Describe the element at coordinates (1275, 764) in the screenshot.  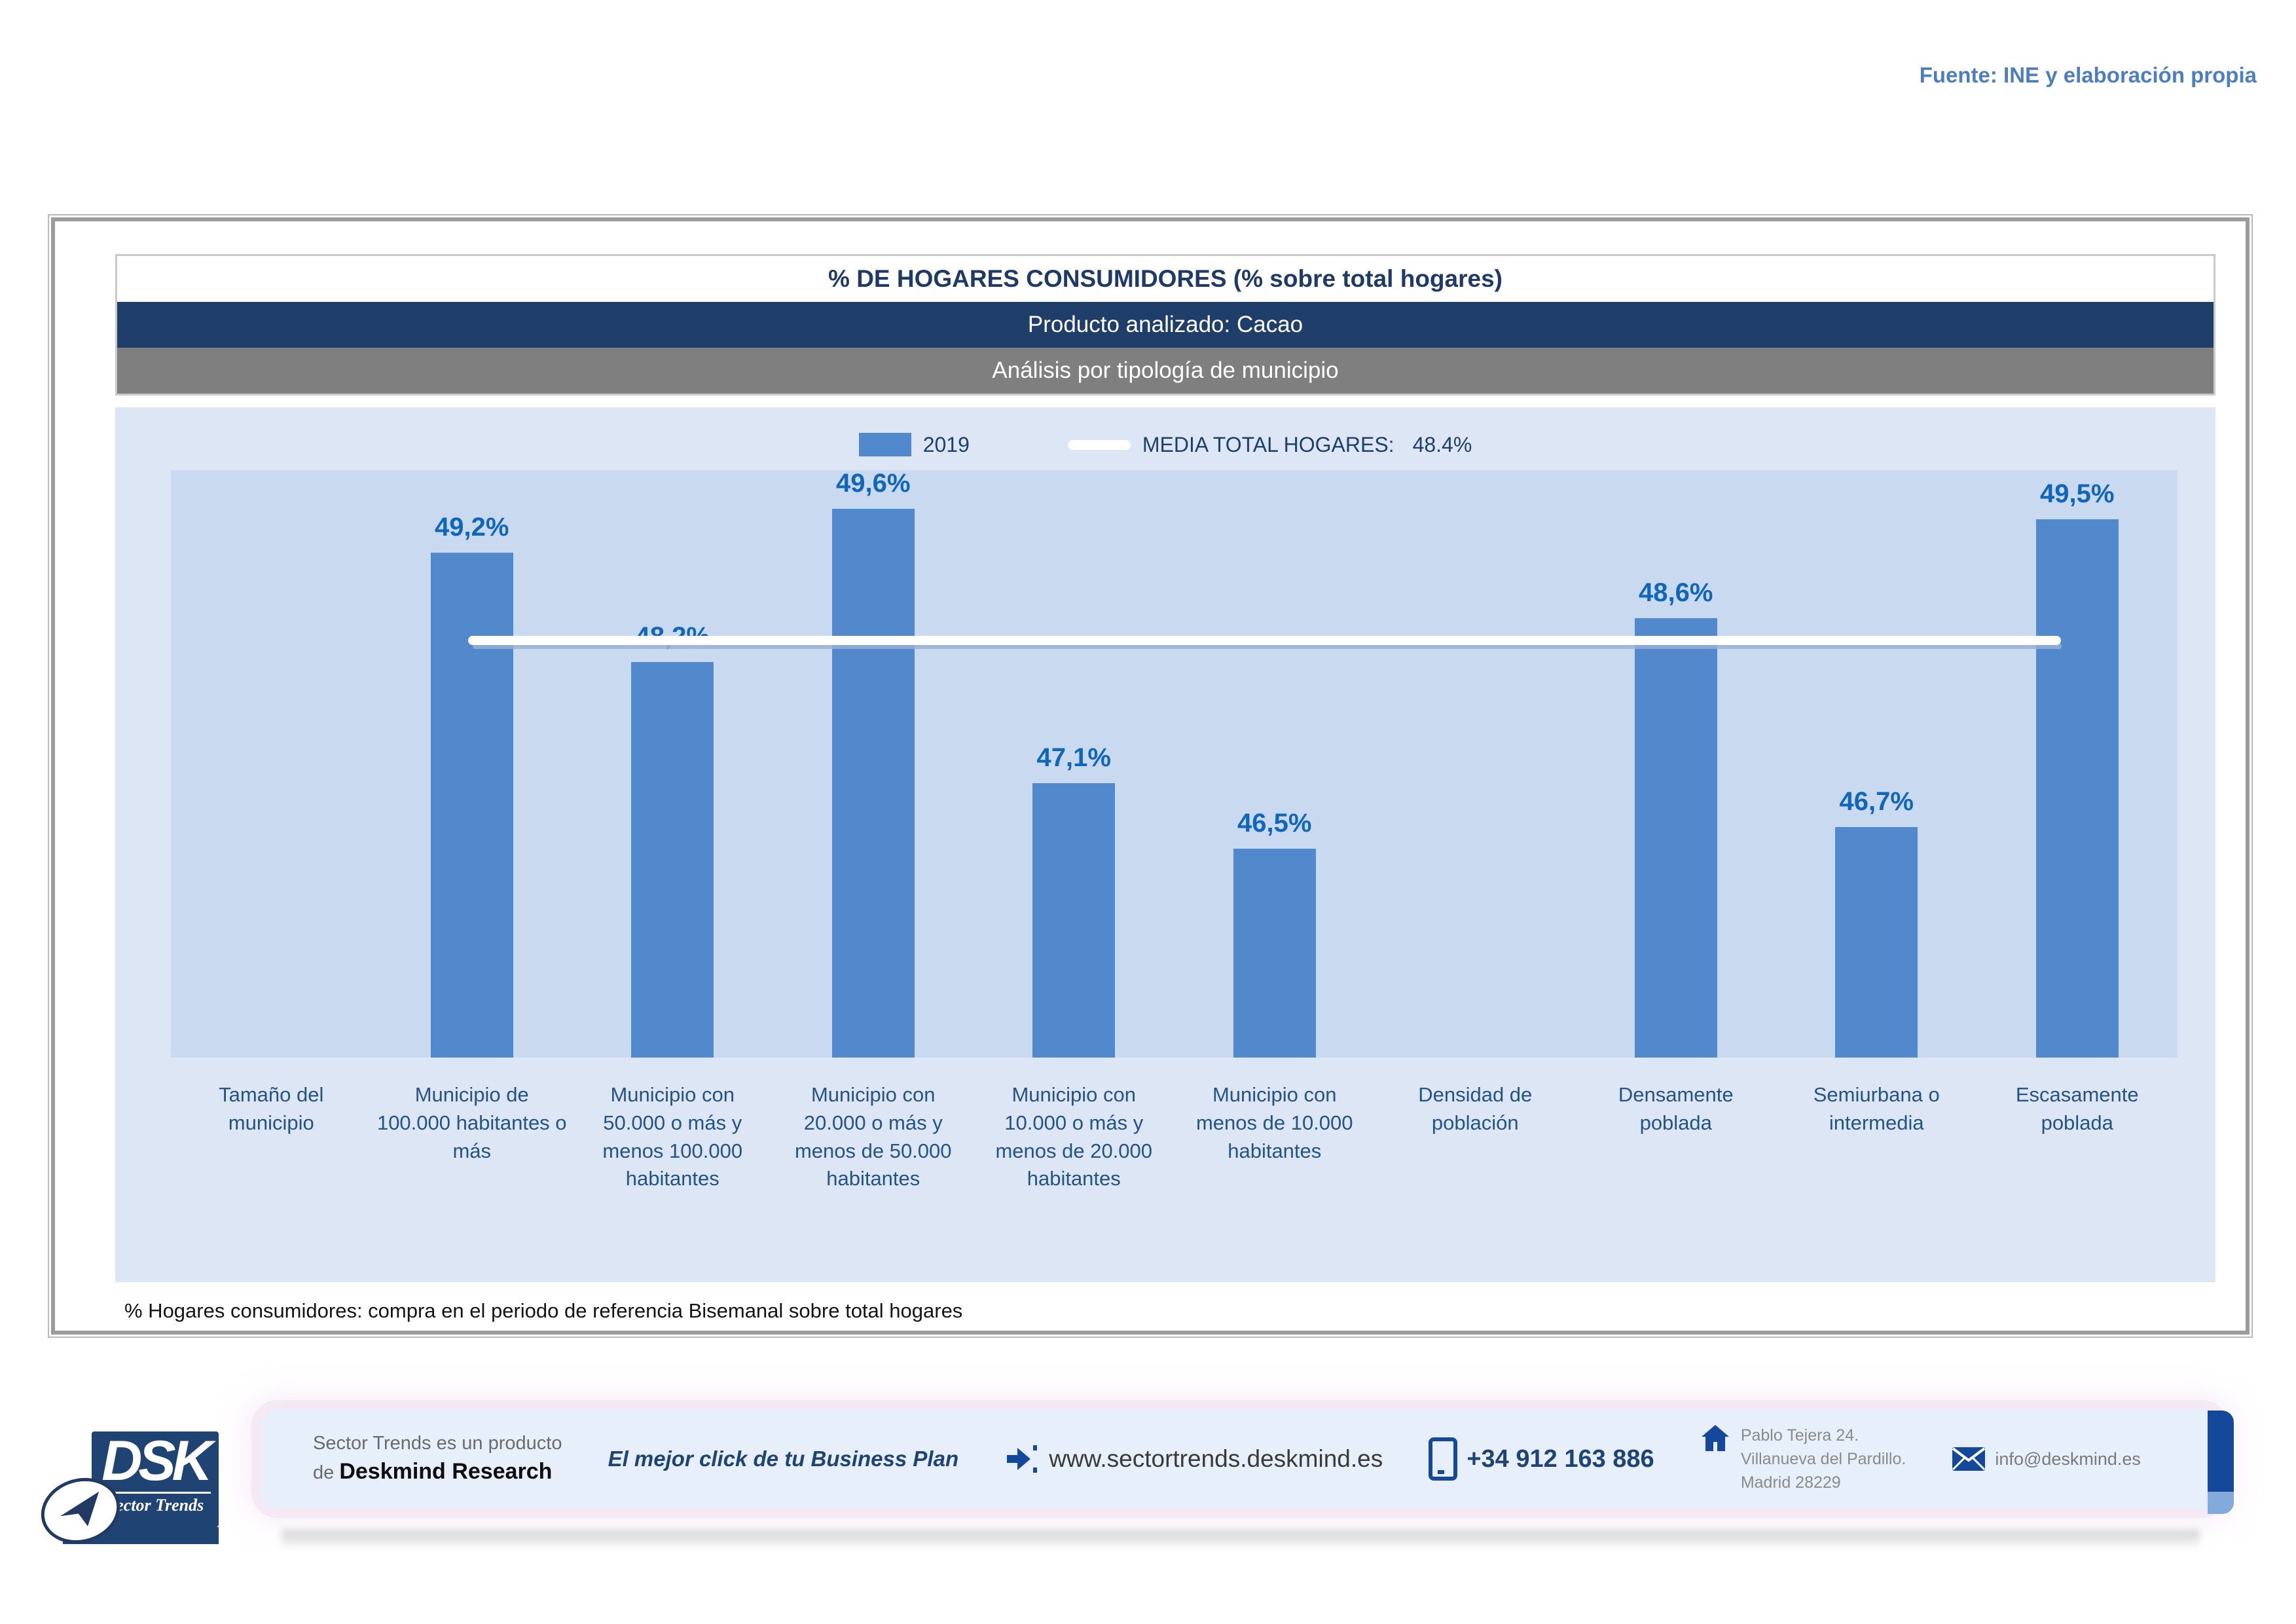
I see `bar-column: 46,5%` at that location.